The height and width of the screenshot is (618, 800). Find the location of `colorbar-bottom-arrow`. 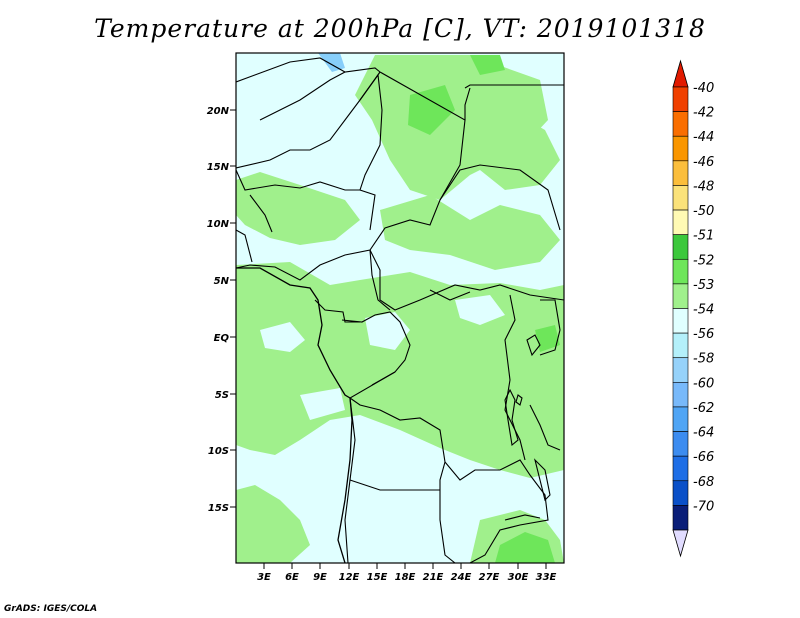

colorbar-bottom-arrow is located at coordinates (680, 543).